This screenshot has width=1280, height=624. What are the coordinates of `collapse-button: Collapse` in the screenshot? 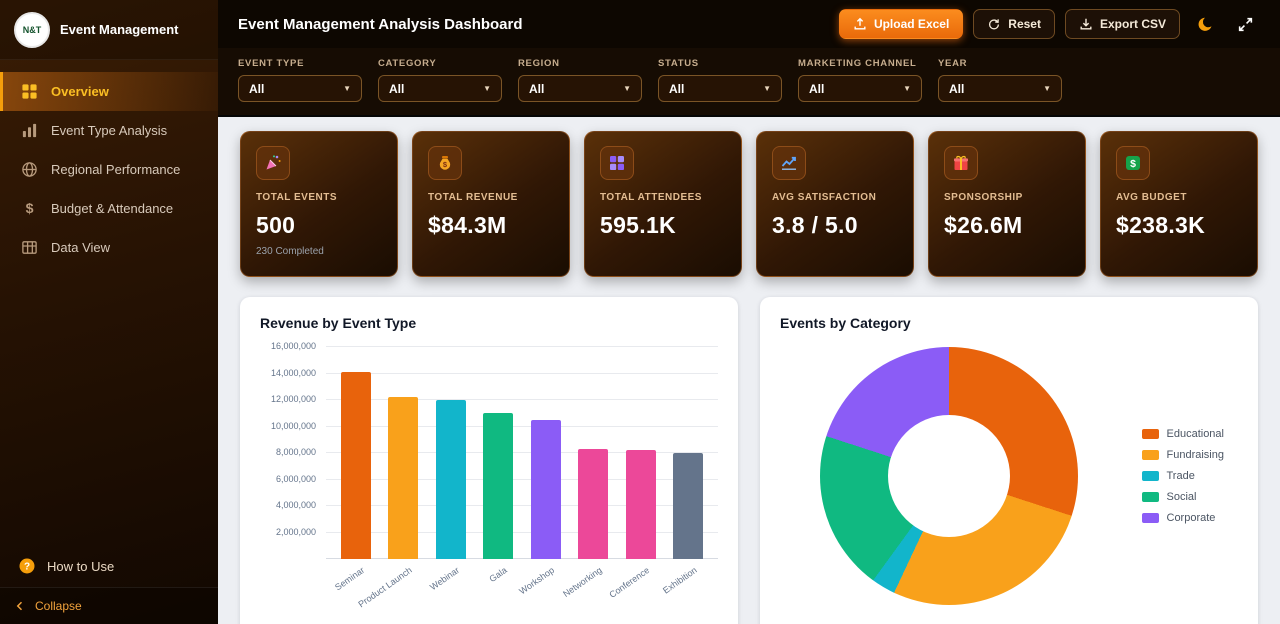 It's located at (109, 605).